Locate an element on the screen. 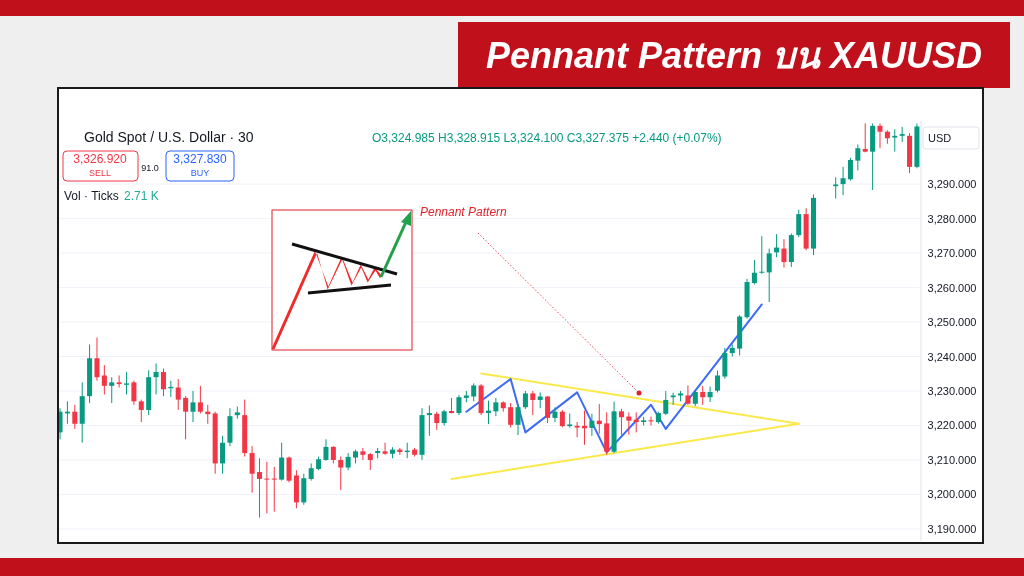 Image resolution: width=1024 pixels, height=576 pixels. annotation: Vol · Ticks is located at coordinates (91, 196).